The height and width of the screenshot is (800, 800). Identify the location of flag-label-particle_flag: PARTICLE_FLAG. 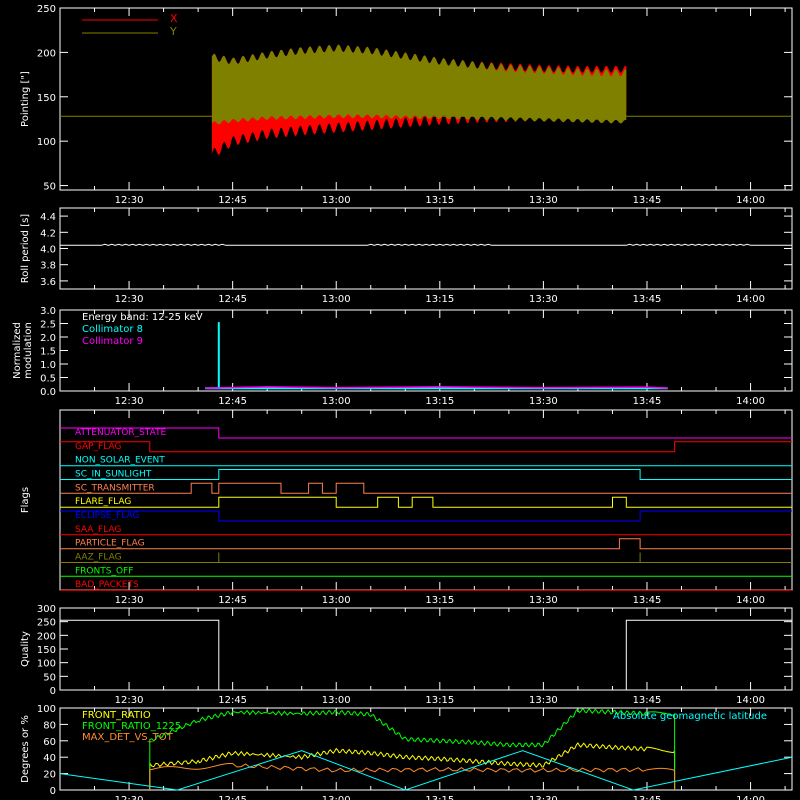
(110, 544).